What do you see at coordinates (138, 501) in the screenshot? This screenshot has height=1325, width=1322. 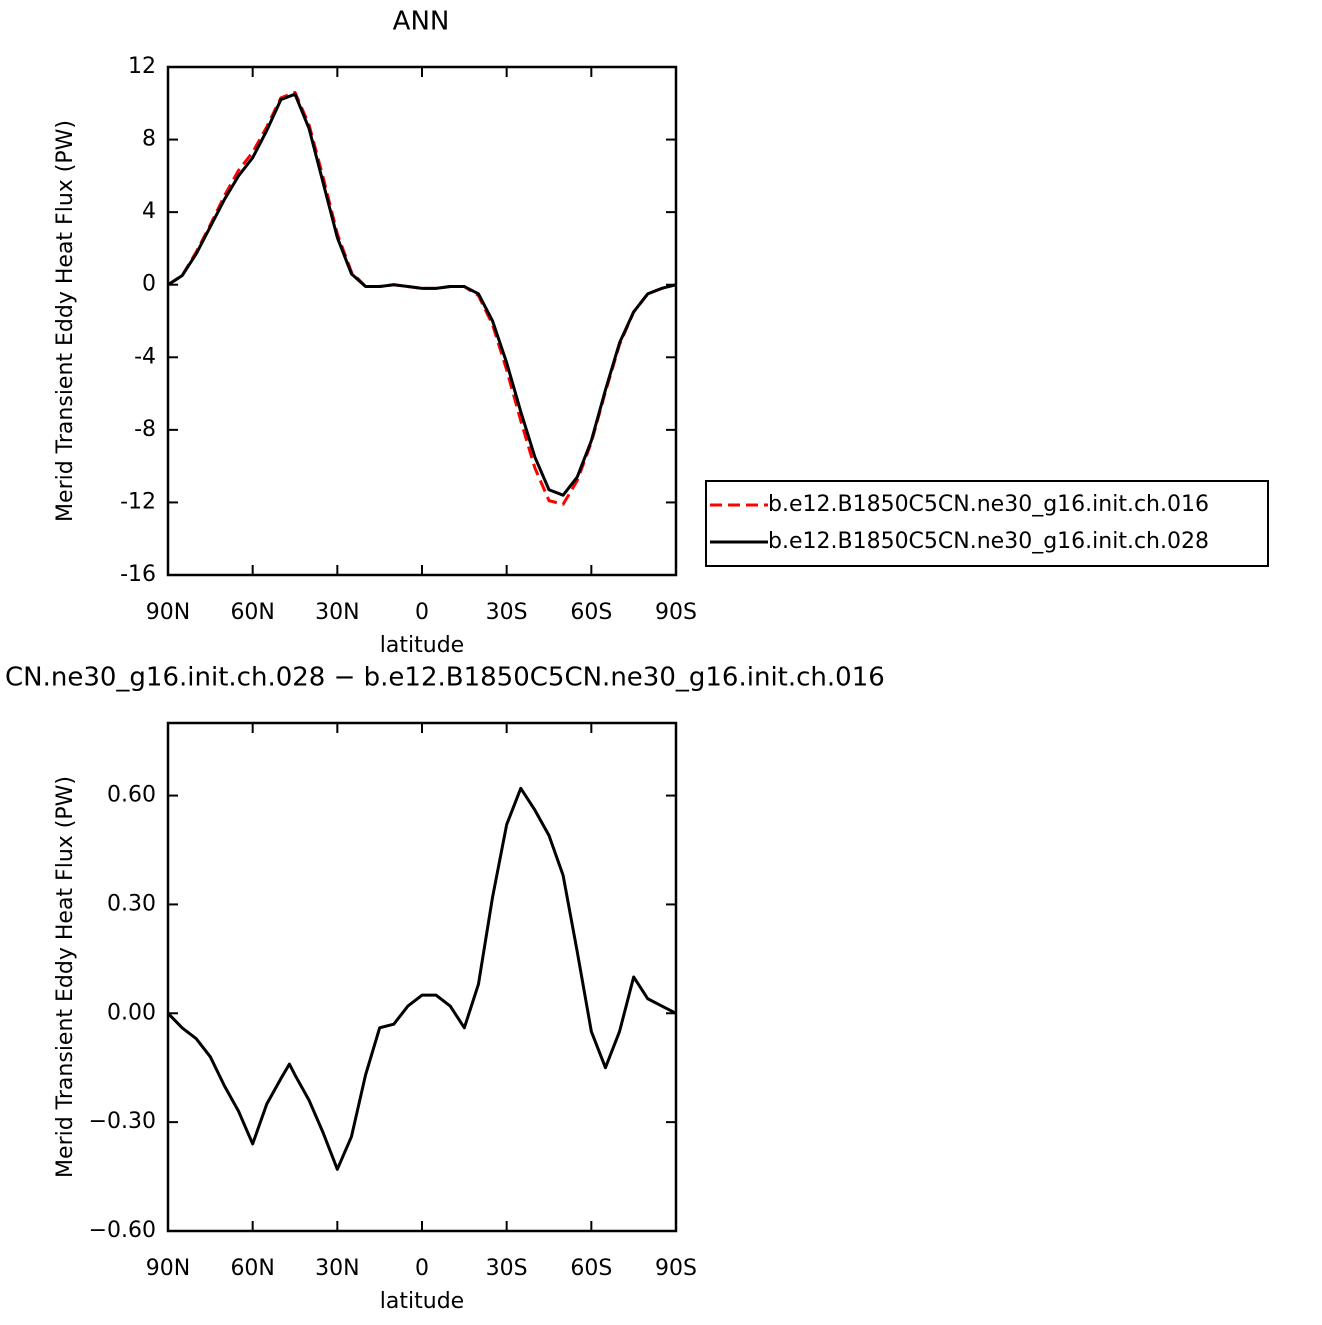 I see `y-tick-label: -12` at bounding box center [138, 501].